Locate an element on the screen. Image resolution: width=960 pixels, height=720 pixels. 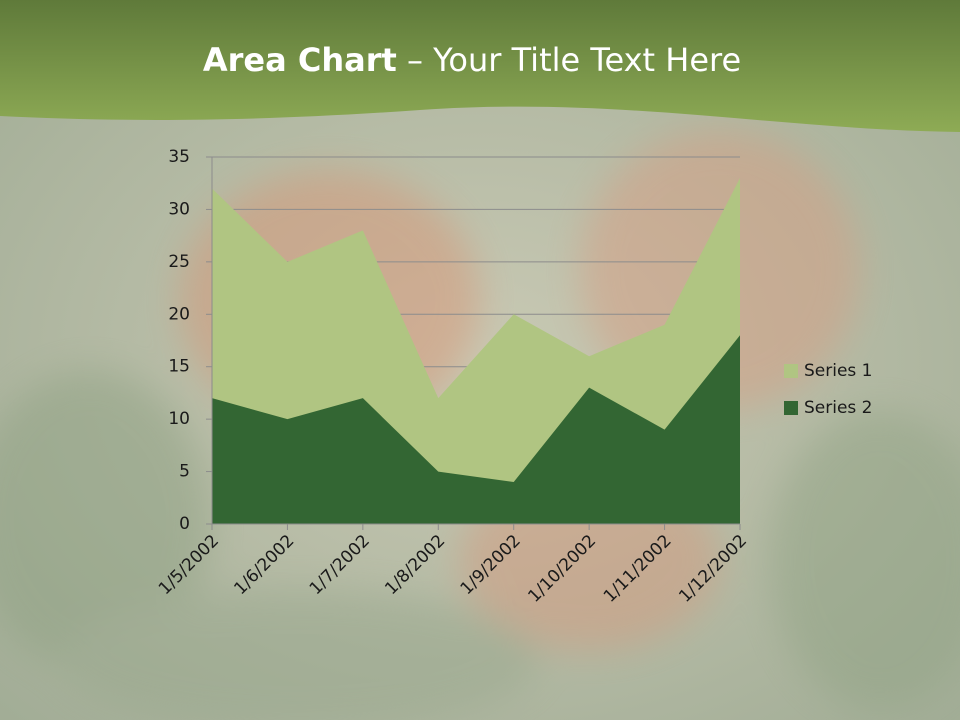
title-bold: Area Chart is located at coordinates (300, 60).